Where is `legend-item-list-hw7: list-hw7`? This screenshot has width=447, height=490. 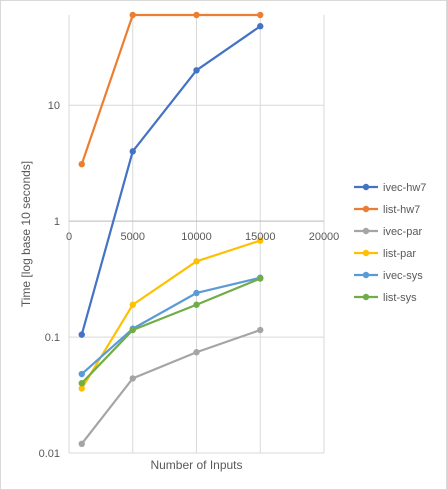
legend-item-list-hw7: list-hw7 is located at coordinates (387, 210).